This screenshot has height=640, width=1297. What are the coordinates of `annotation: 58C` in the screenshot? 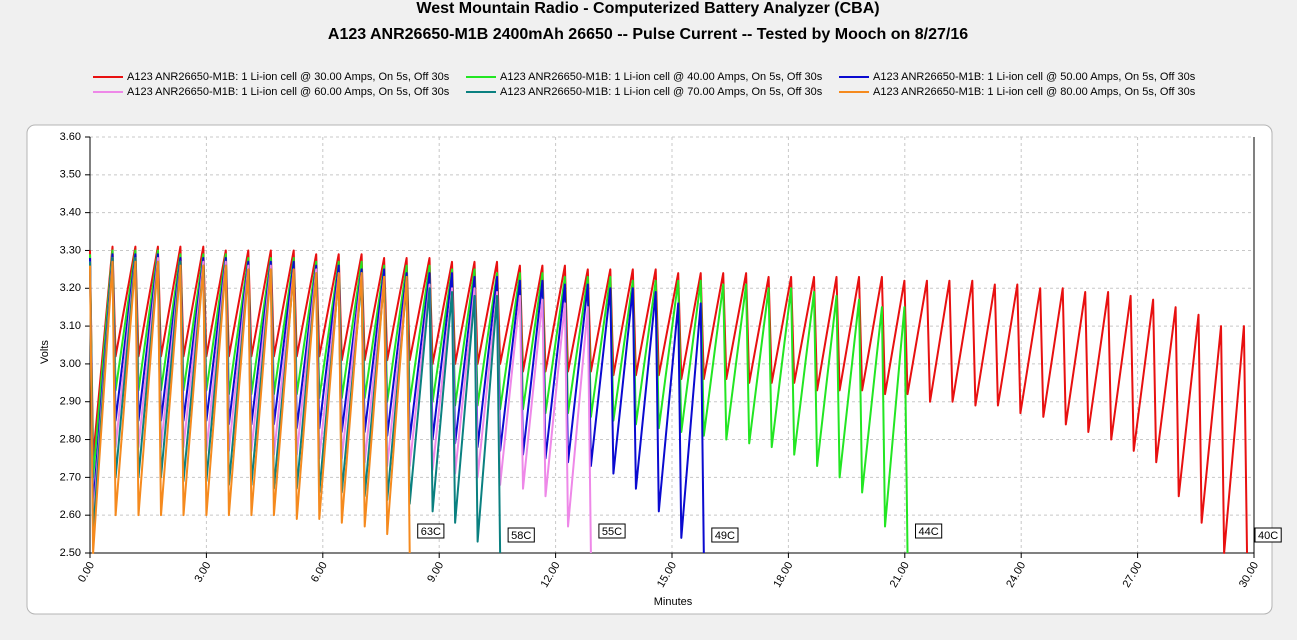 It's located at (521, 536).